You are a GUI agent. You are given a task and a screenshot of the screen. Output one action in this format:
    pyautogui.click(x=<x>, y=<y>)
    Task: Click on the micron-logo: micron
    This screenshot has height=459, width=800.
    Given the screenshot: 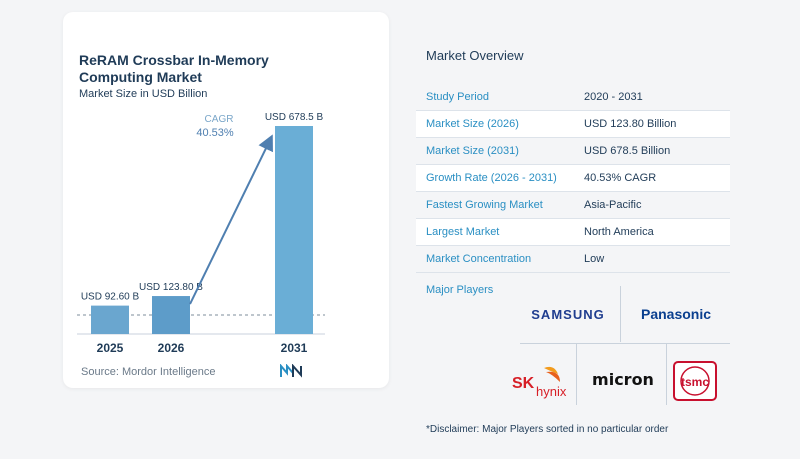 What is the action you would take?
    pyautogui.click(x=623, y=379)
    